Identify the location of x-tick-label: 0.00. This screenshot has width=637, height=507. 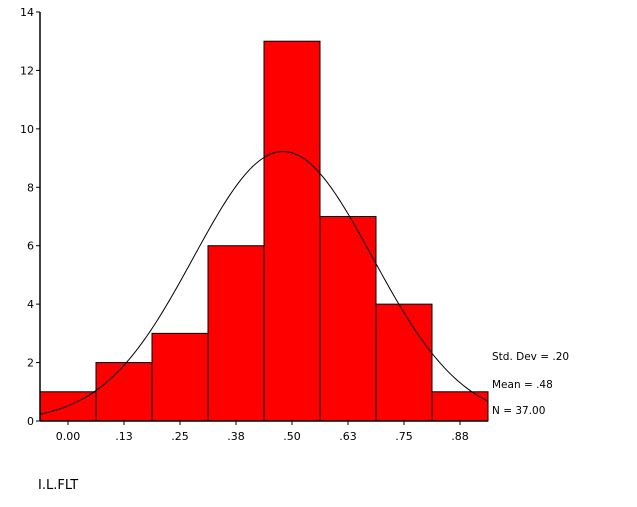
(68, 436).